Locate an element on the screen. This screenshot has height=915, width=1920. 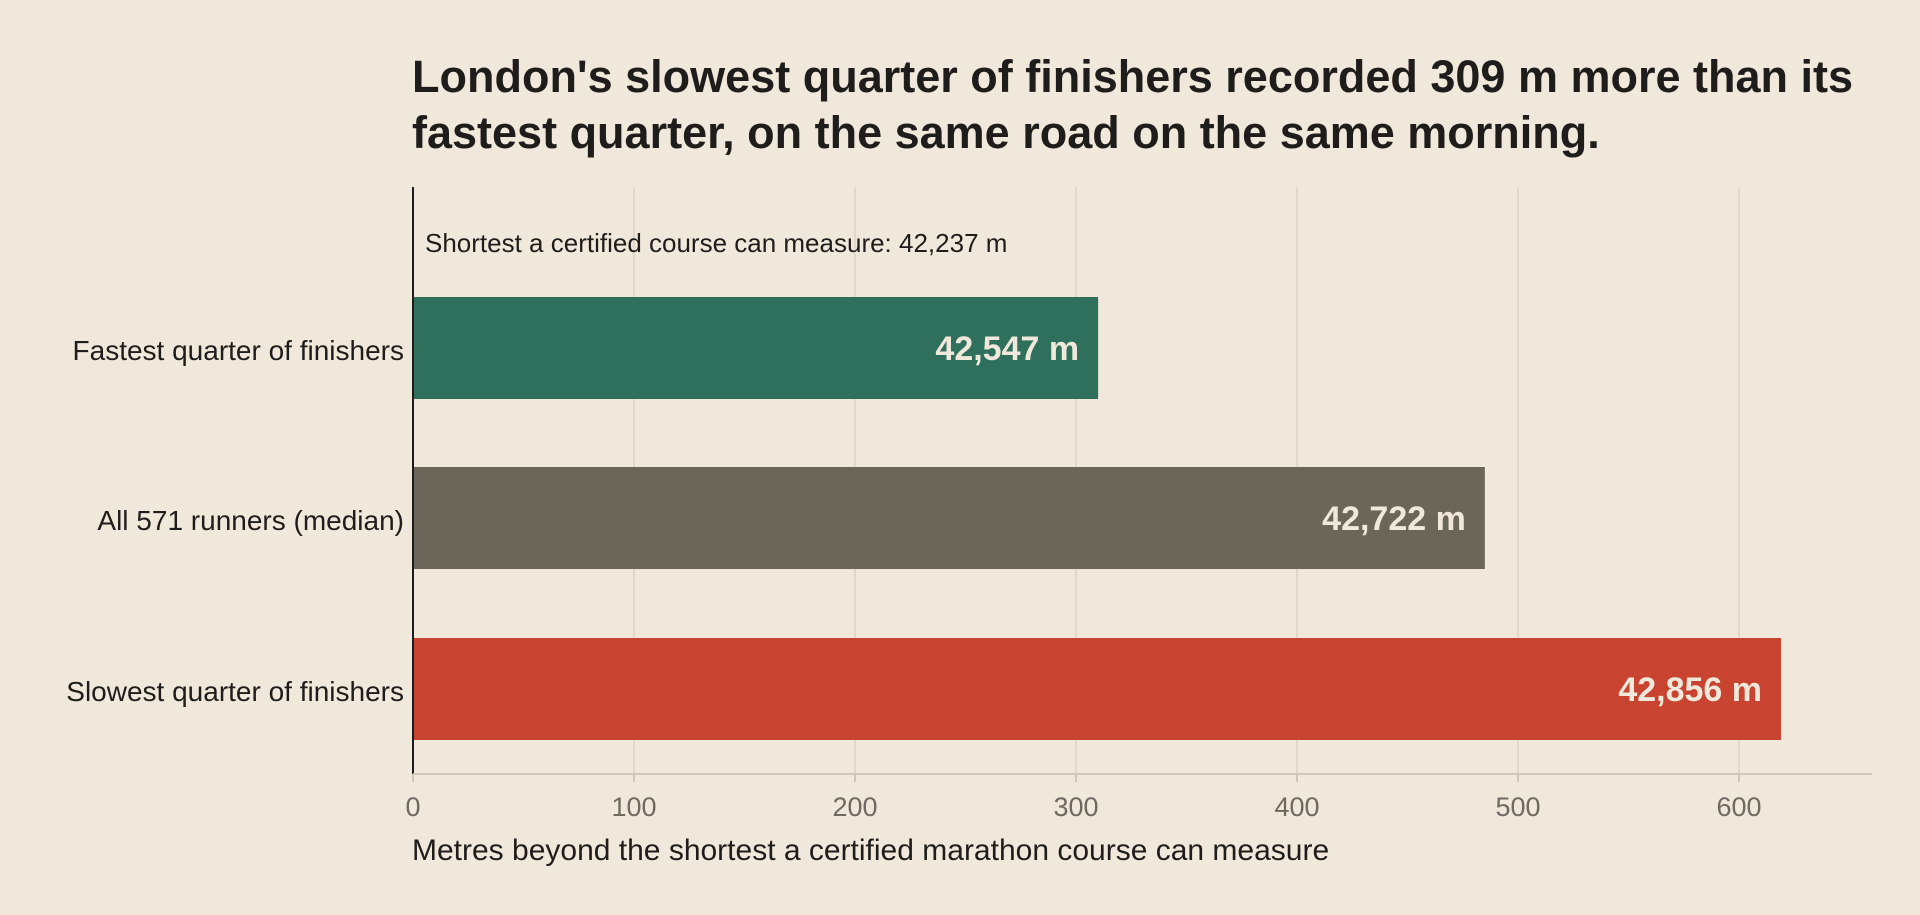
bar-value-label: 42,856 m is located at coordinates (1690, 690).